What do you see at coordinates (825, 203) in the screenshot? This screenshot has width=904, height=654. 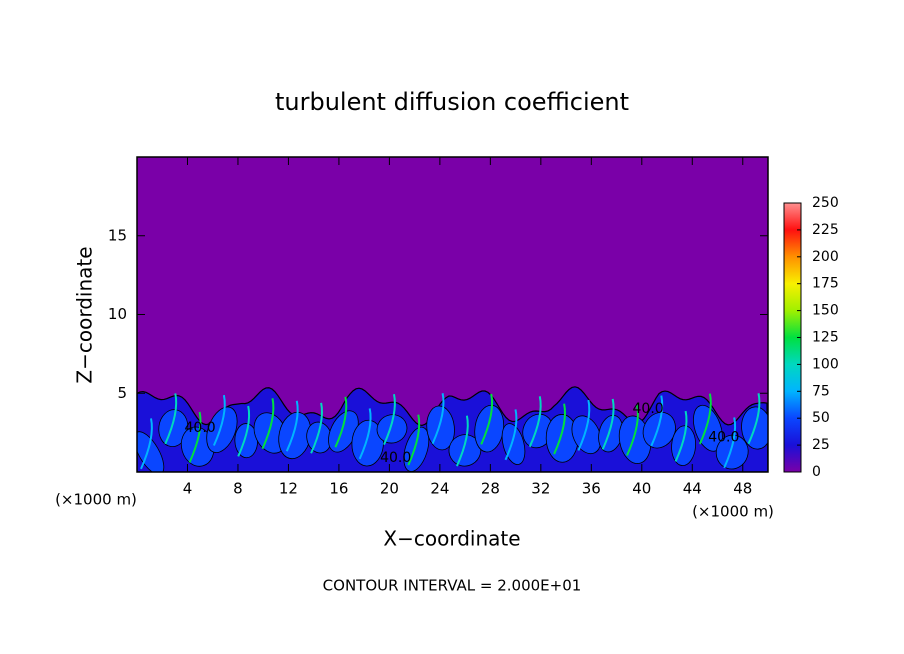 I see `colorbar-tick-label: 250` at bounding box center [825, 203].